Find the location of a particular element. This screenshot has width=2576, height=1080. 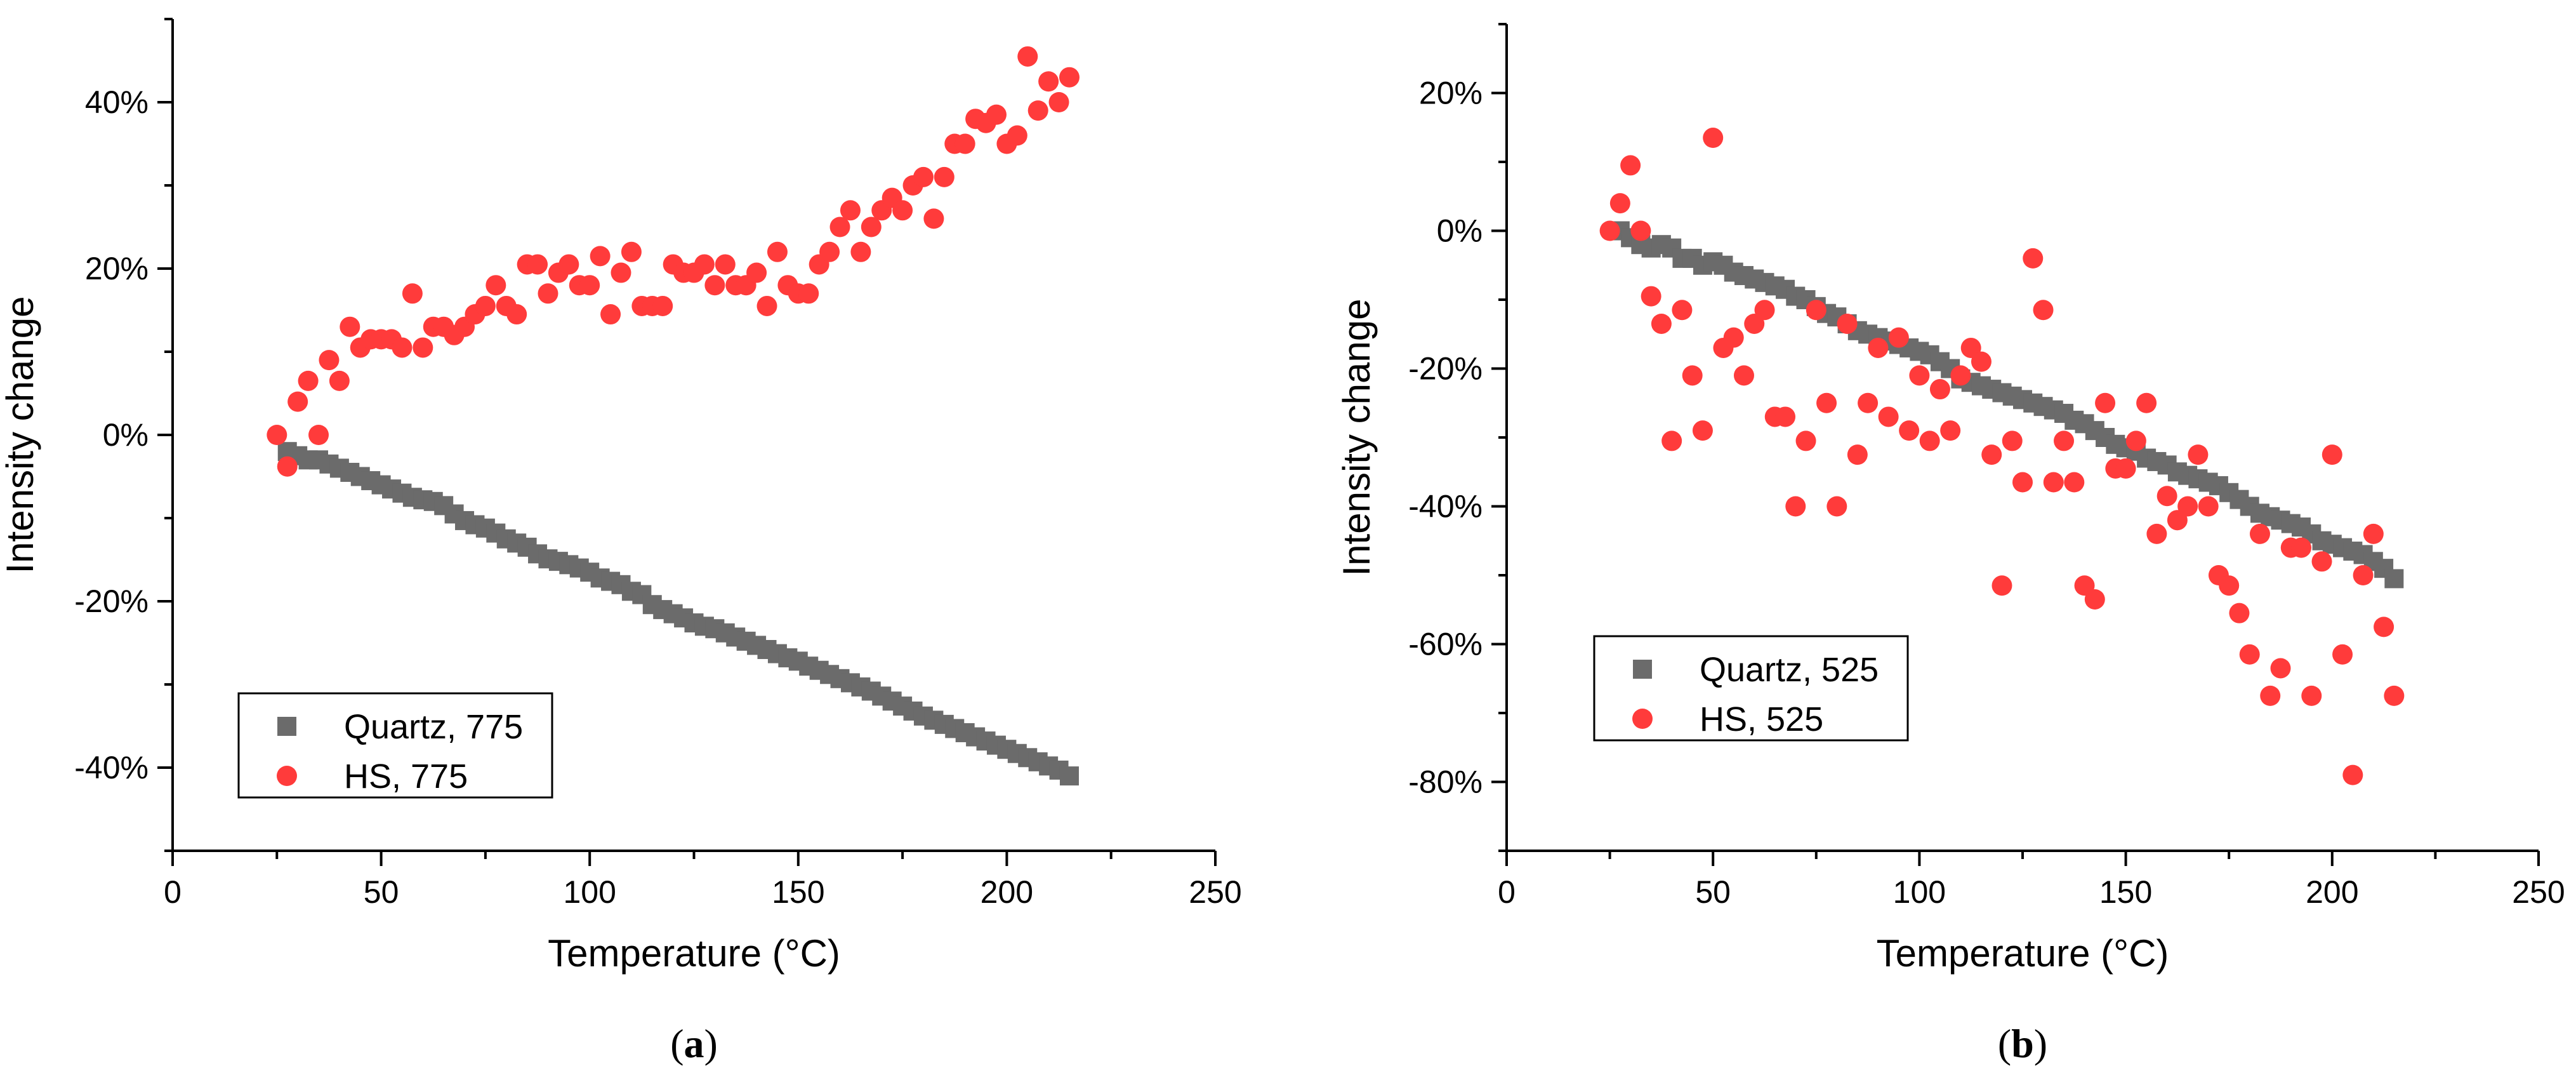

series-hs is located at coordinates (673, 261).